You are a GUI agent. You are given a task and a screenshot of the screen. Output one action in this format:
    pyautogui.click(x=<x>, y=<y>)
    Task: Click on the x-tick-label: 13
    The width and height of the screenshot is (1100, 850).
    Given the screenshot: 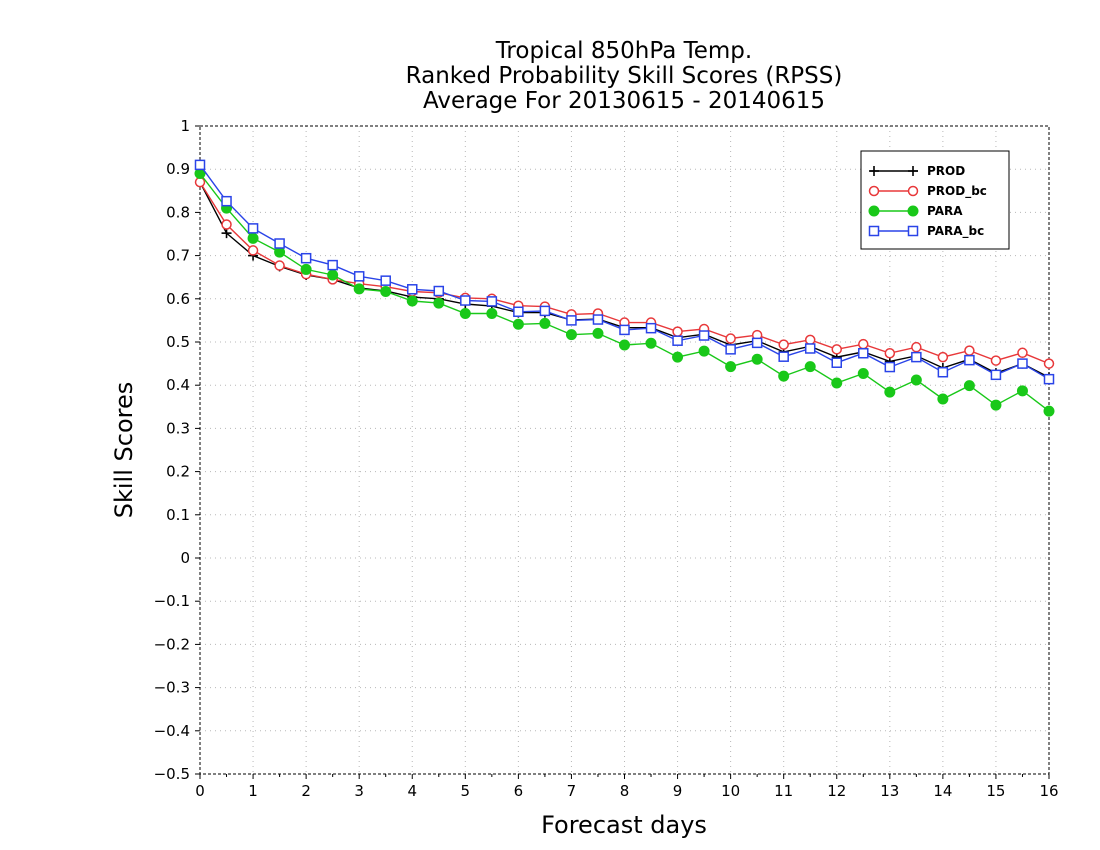 What is the action you would take?
    pyautogui.click(x=889, y=791)
    